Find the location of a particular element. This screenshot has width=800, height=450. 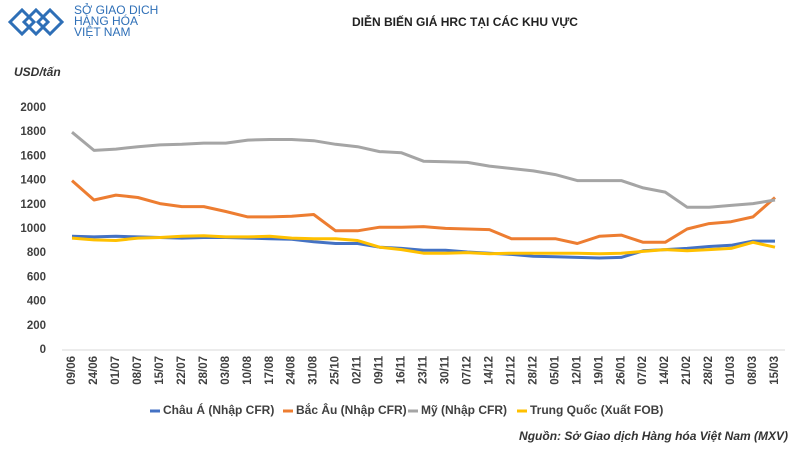

x-tick-label: 07/02 is located at coordinates (643, 370).